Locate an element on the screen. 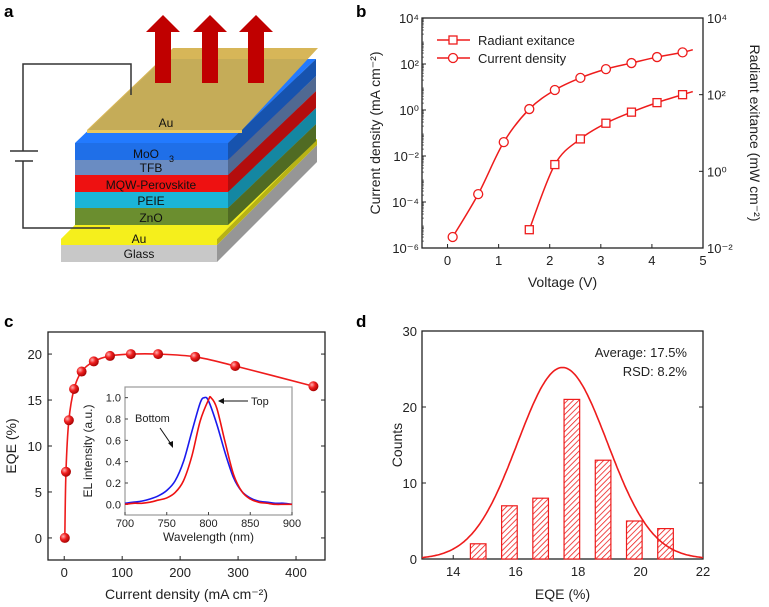 The width and height of the screenshot is (769, 607). layer-moo-side is located at coordinates (272, 109).